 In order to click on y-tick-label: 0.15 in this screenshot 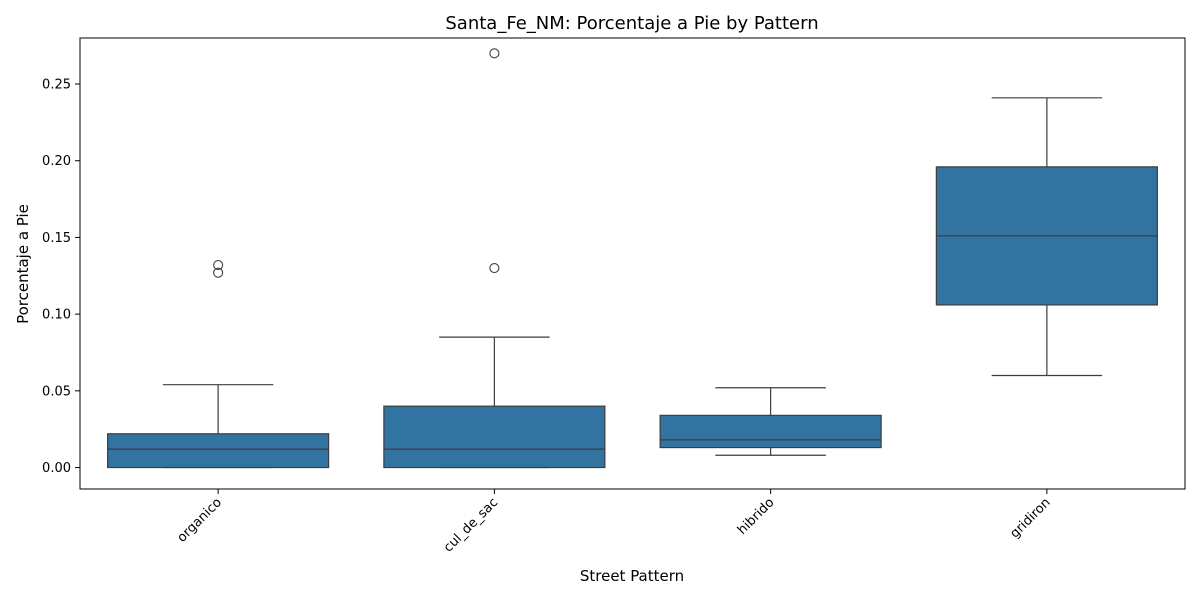, I will do `click(56, 238)`.